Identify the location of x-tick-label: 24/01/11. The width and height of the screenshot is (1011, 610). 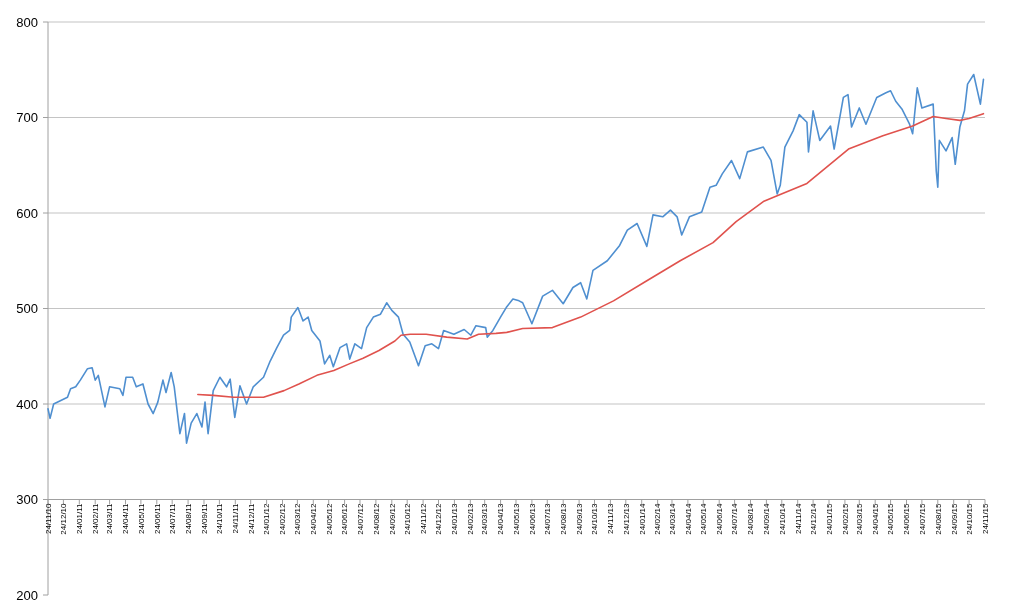
(80, 518).